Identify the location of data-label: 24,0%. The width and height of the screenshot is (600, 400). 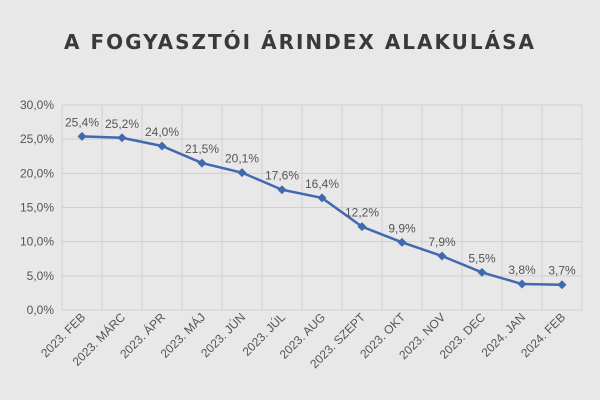
(162, 132).